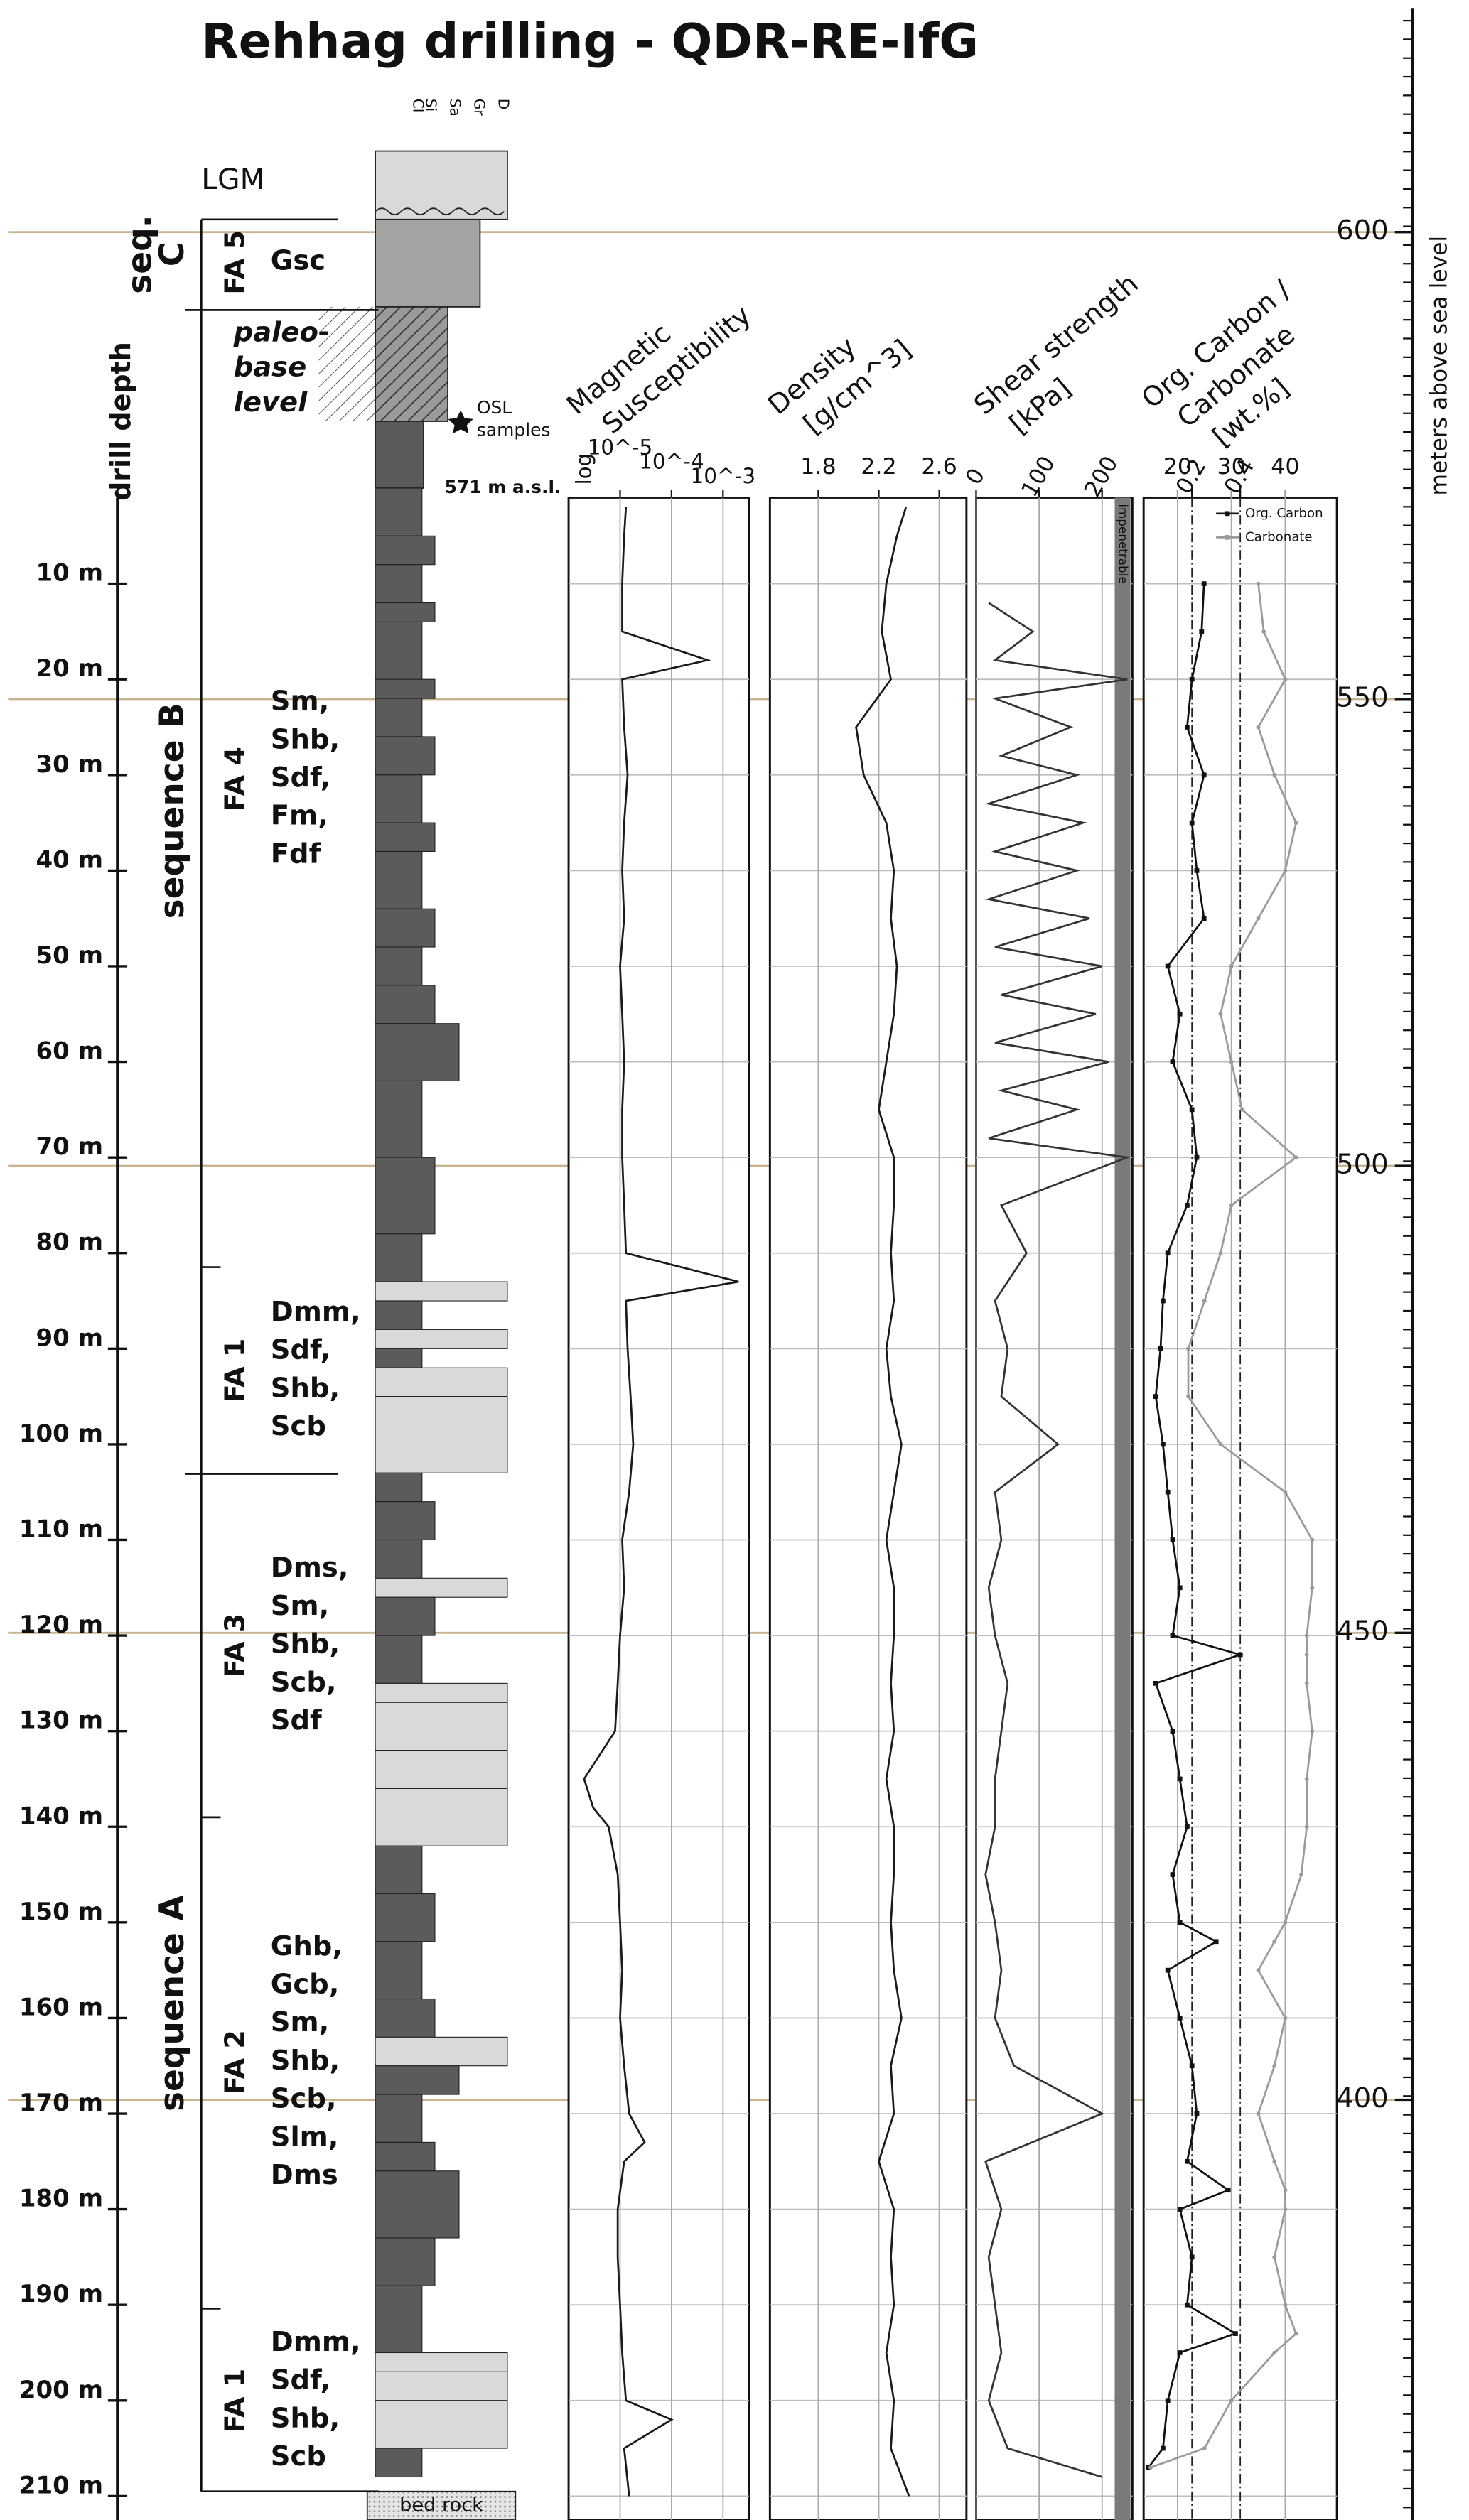 This screenshot has height=2520, width=1469. I want to click on x-scale-label: log, so click(583, 469).